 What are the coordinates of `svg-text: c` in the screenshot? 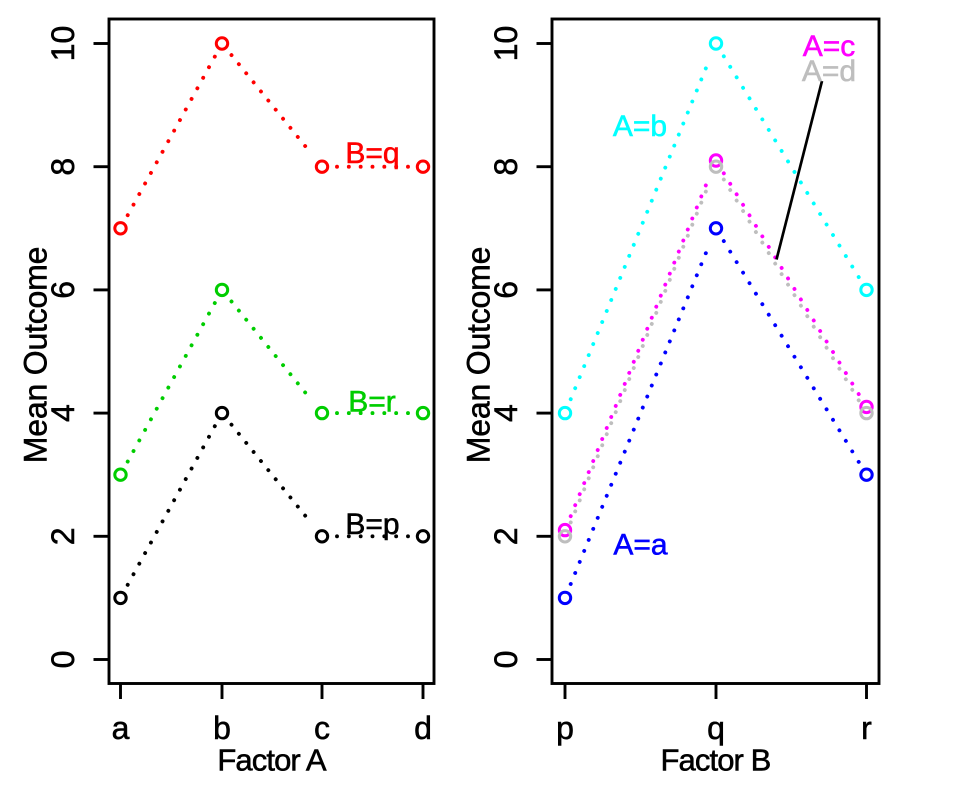 It's located at (322, 728).